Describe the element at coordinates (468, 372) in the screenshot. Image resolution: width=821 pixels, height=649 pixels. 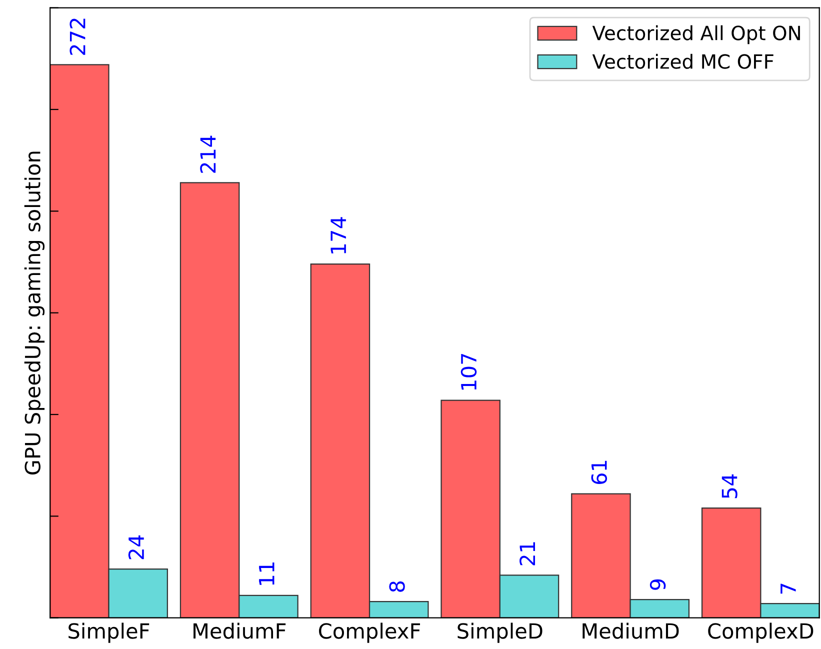
I see `data-label: 107` at that location.